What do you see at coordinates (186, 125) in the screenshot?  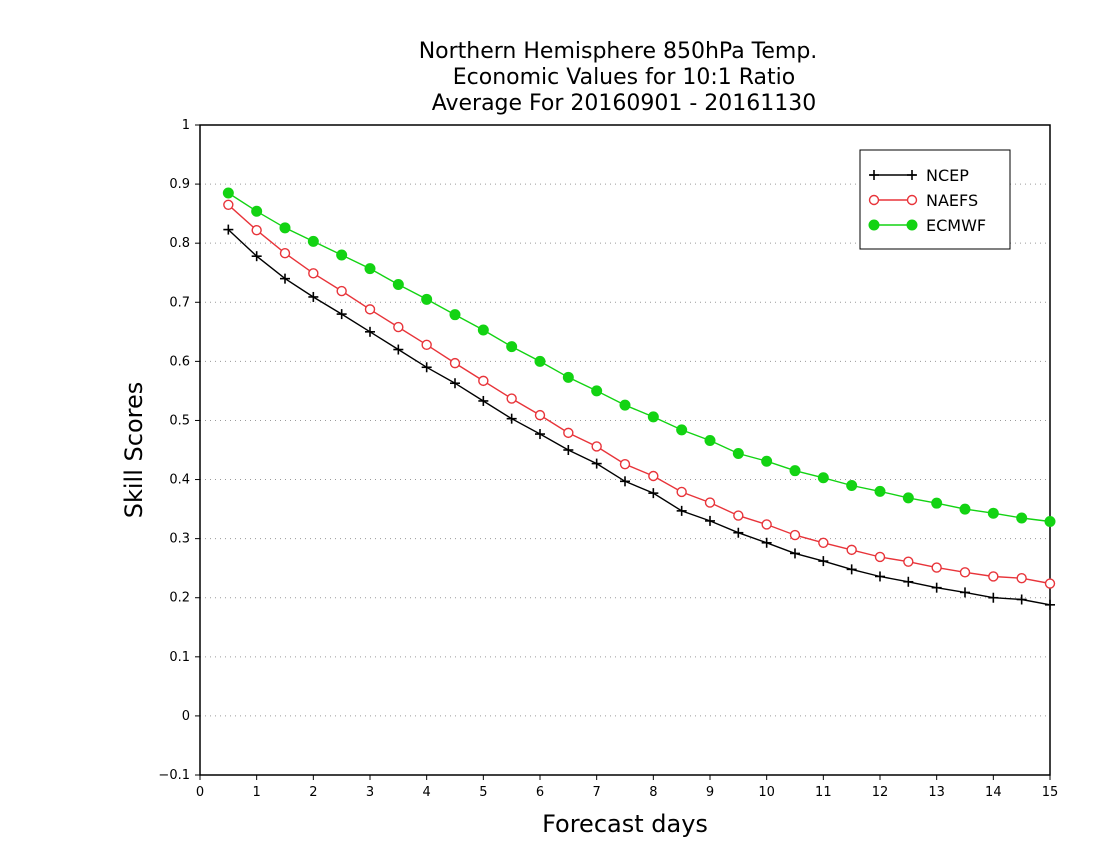 I see `y-tick-label: 1` at bounding box center [186, 125].